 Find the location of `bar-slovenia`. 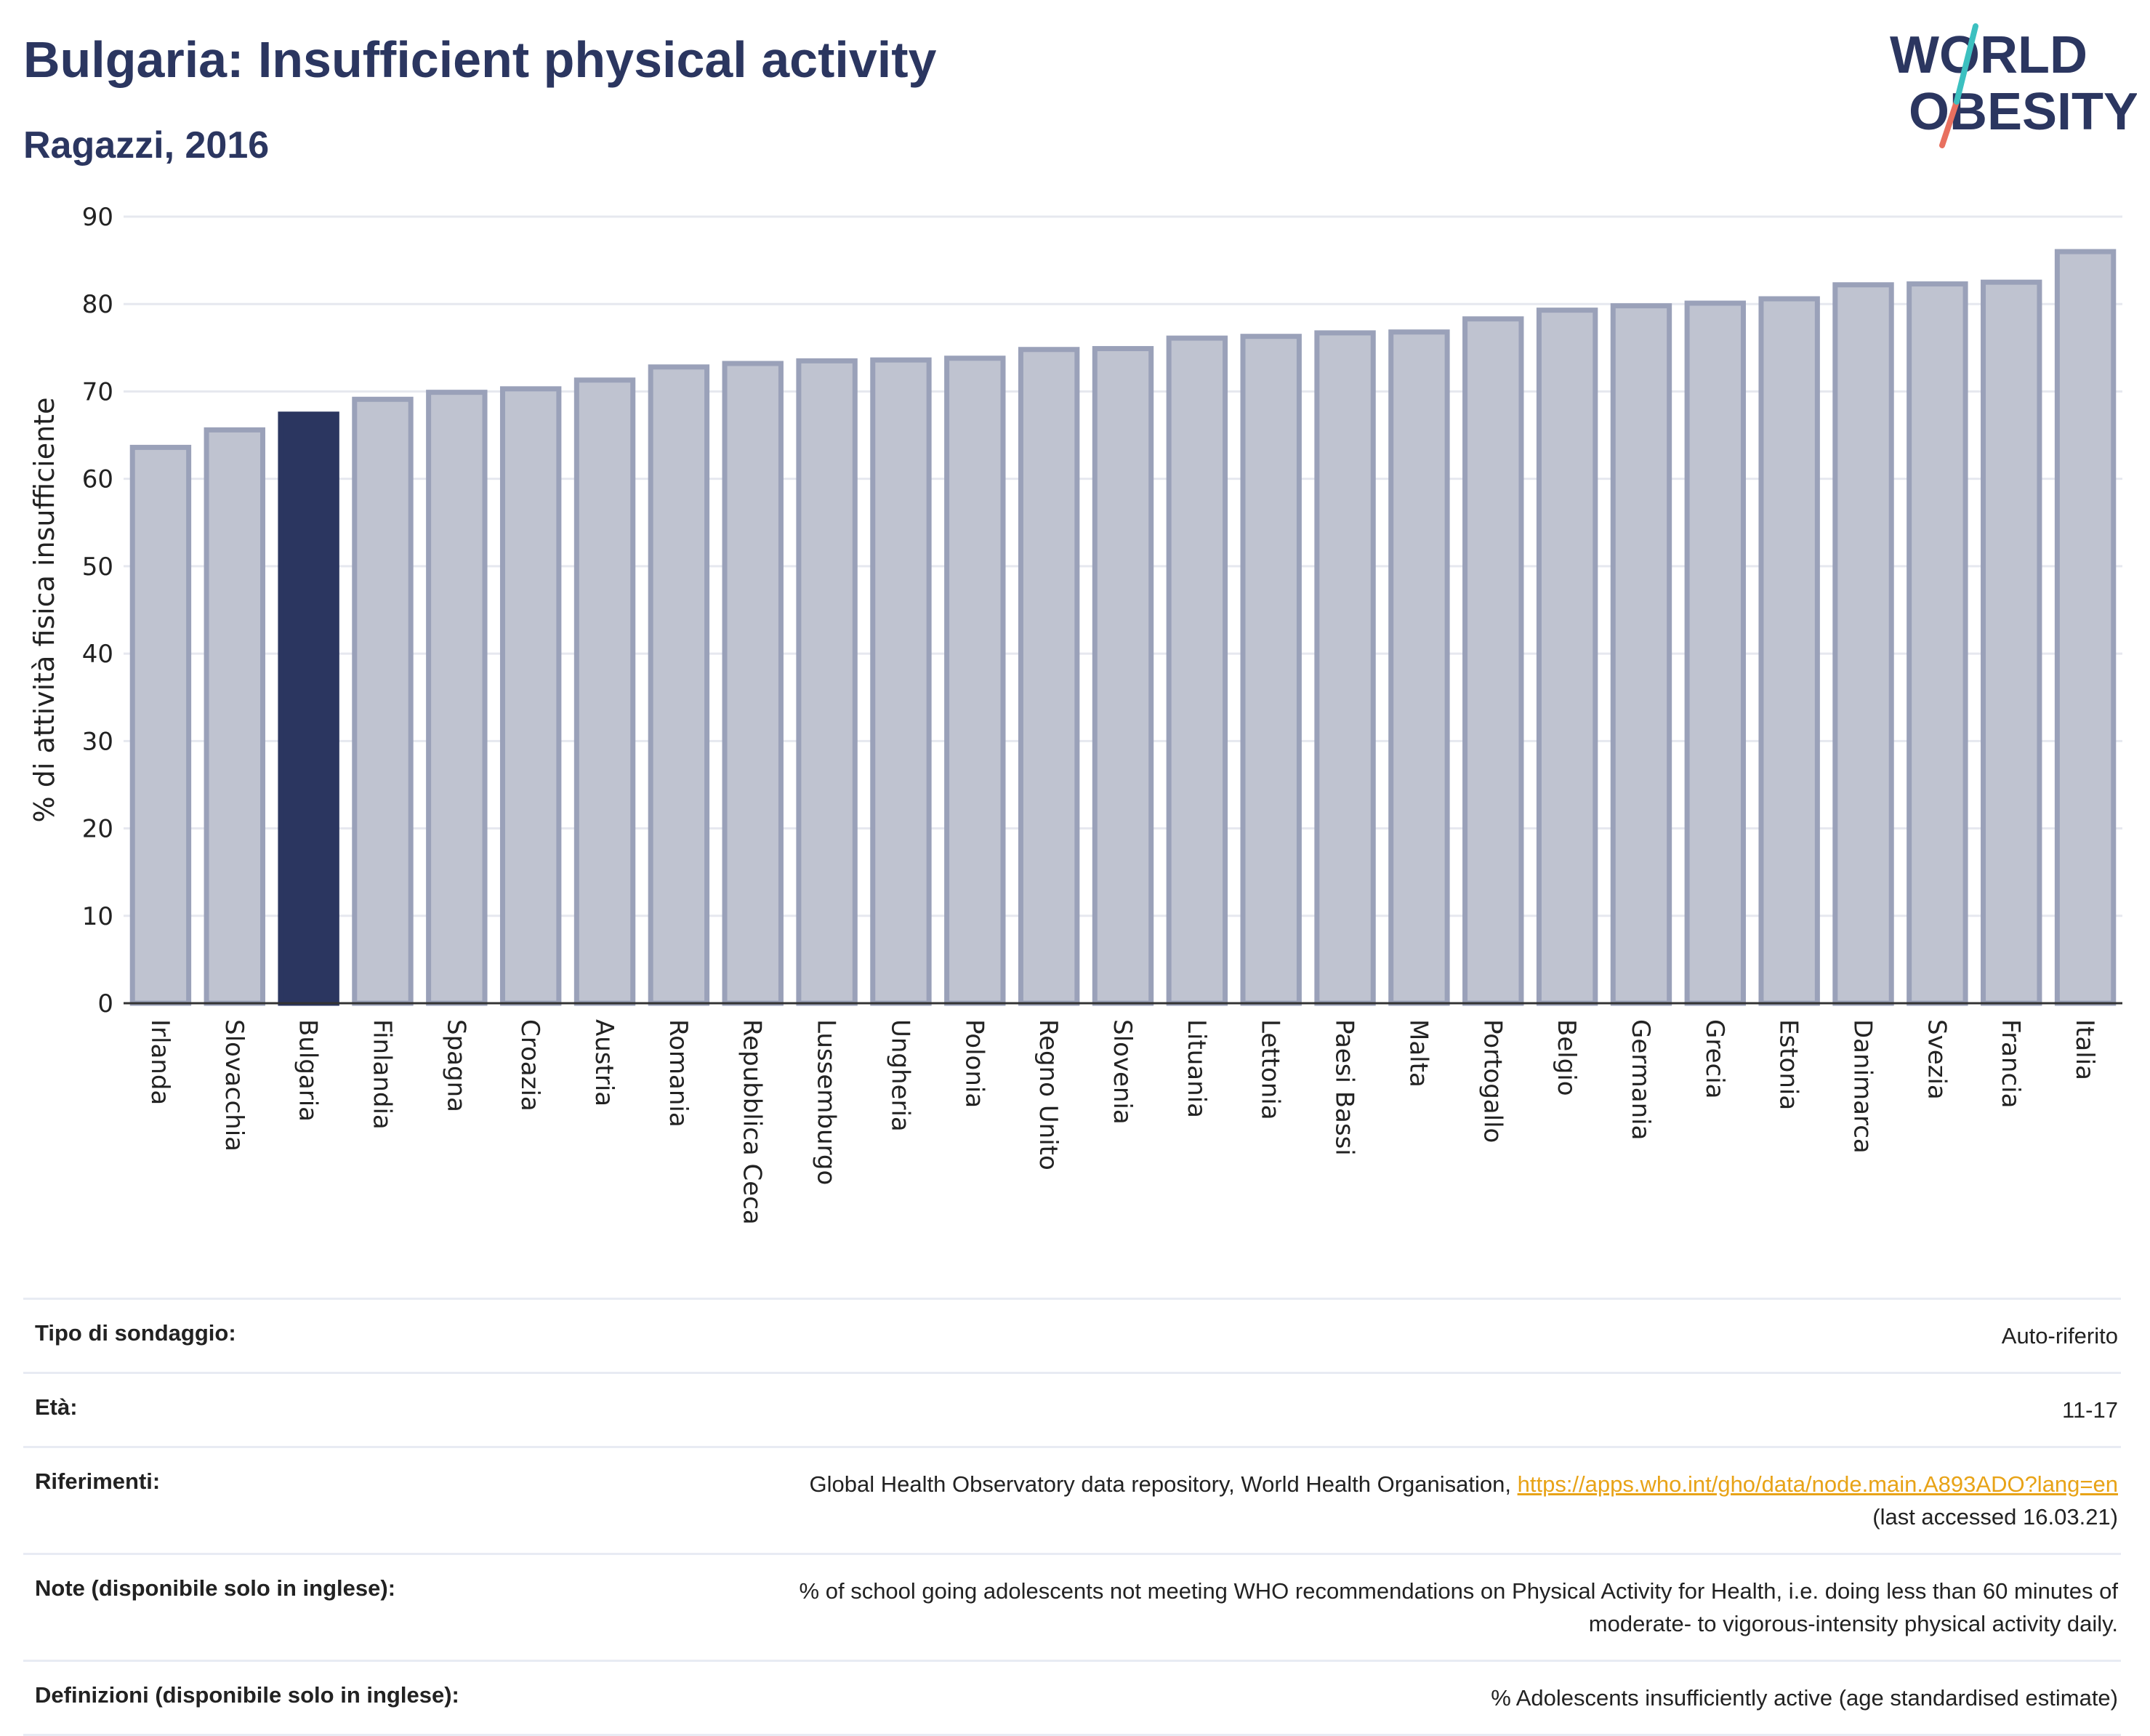

bar-slovenia is located at coordinates (1123, 676).